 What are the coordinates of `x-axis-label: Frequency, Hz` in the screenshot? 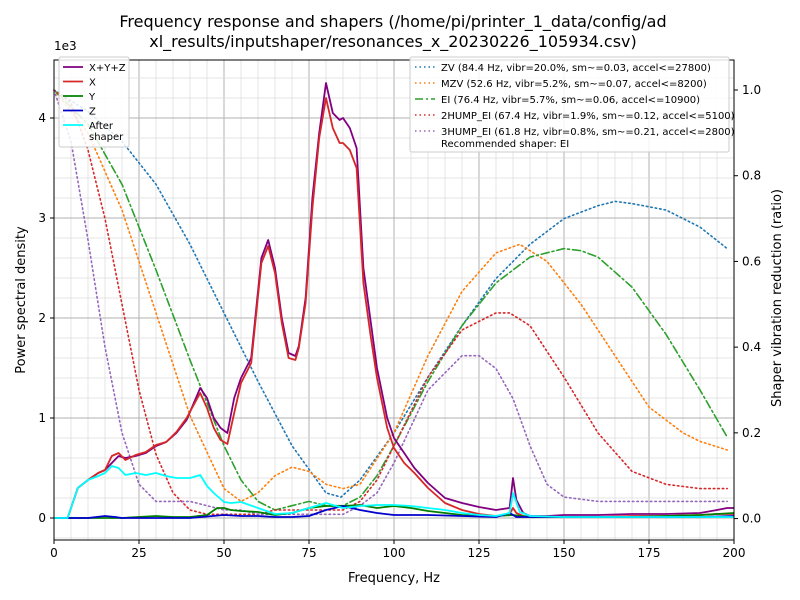 It's located at (394, 578).